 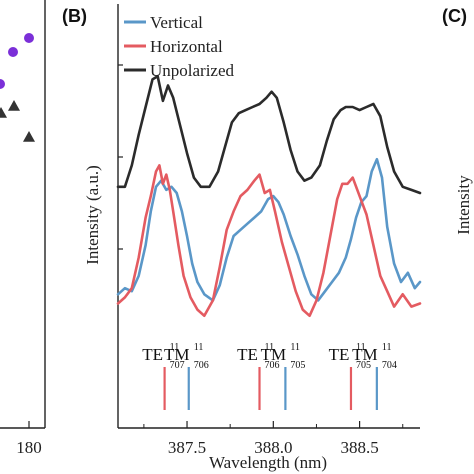 What do you see at coordinates (177, 365) in the screenshot?
I see `mode-label-sub: 707` at bounding box center [177, 365].